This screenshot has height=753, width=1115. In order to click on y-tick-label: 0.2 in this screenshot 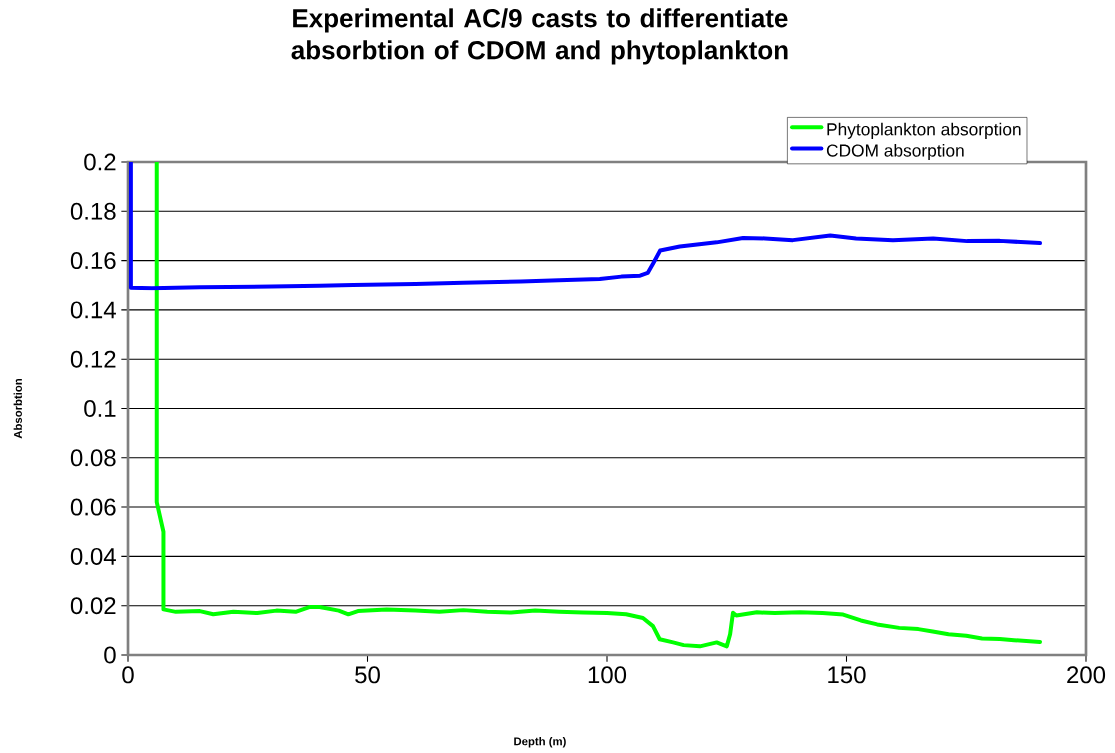, I will do `click(100, 162)`.